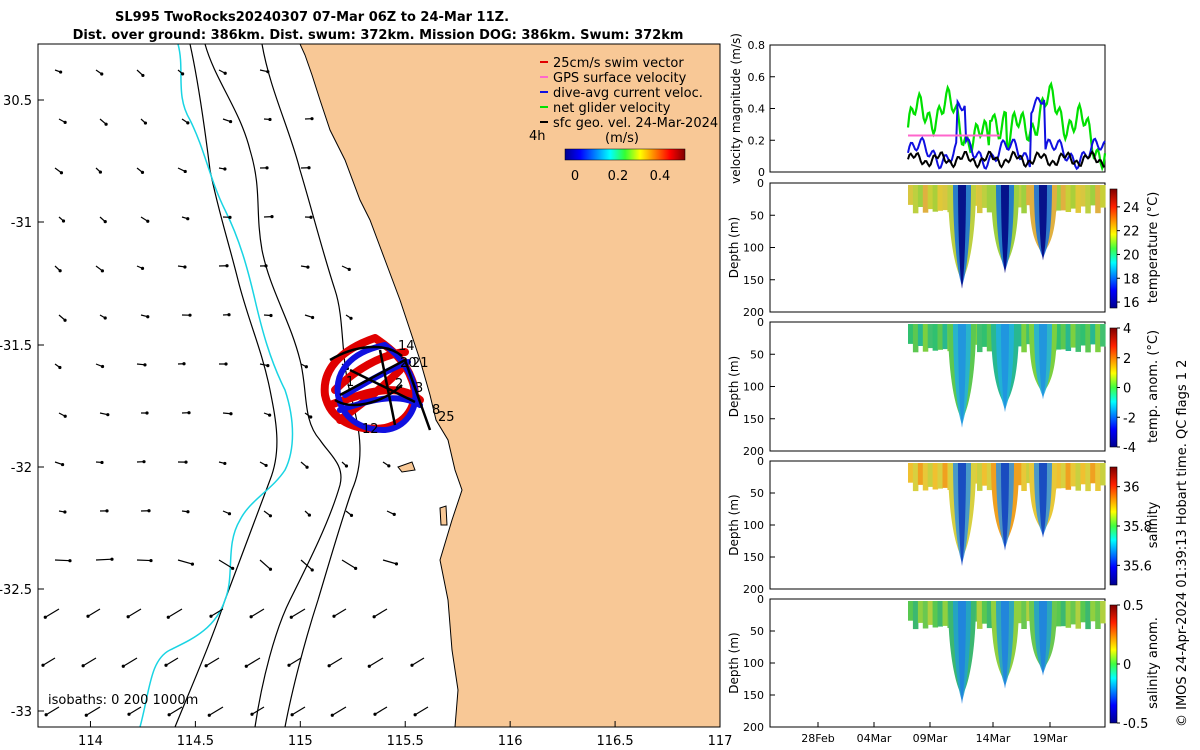 The image size is (1200, 750). What do you see at coordinates (757, 109) in the screenshot?
I see `y-tick-label: 0.4` at bounding box center [757, 109].